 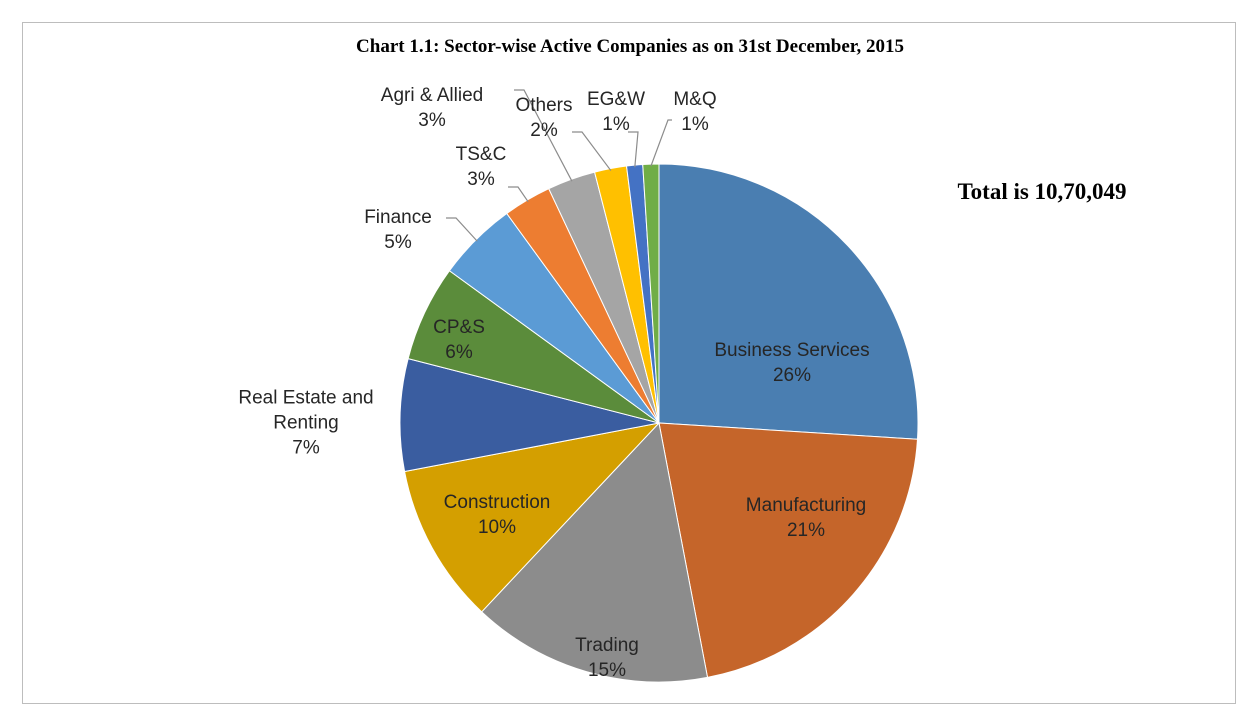 What do you see at coordinates (616, 99) in the screenshot?
I see `category-label: EG&W` at bounding box center [616, 99].